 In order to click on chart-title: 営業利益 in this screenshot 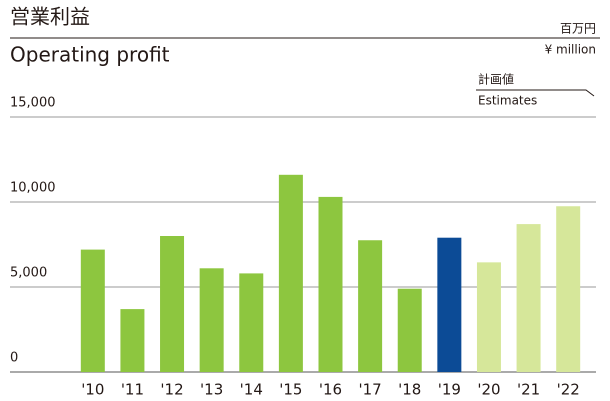, I will do `click(50, 17)`.